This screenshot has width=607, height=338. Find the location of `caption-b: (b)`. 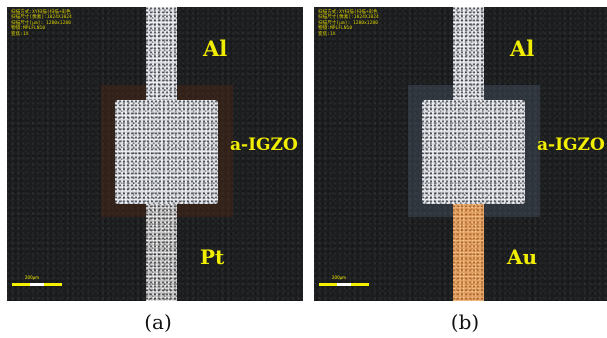

caption-b: (b) is located at coordinates (465, 322).